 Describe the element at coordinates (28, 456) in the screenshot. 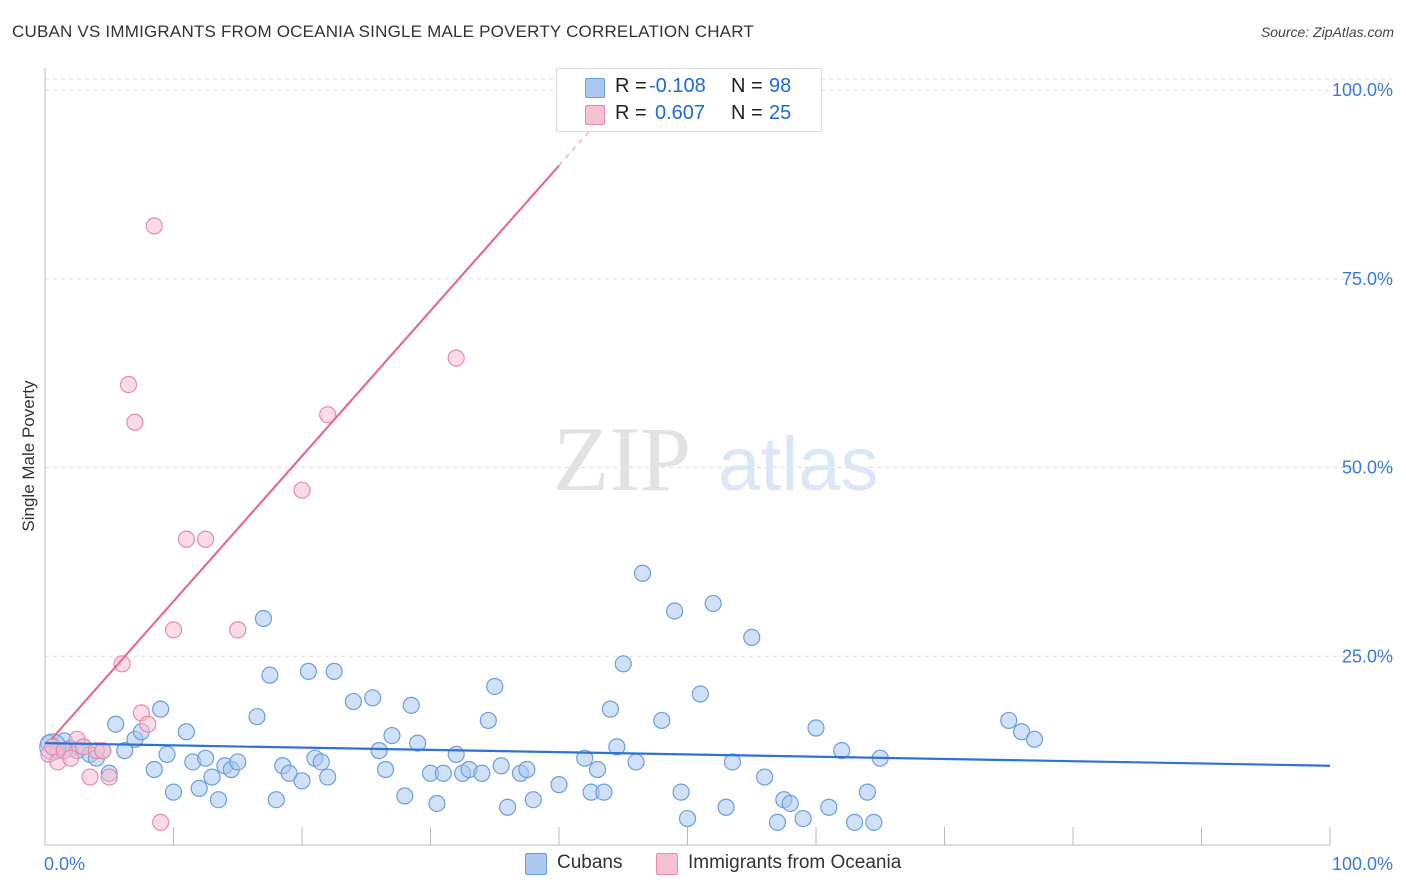

I see `y-axis-label: Single Male Poverty` at that location.